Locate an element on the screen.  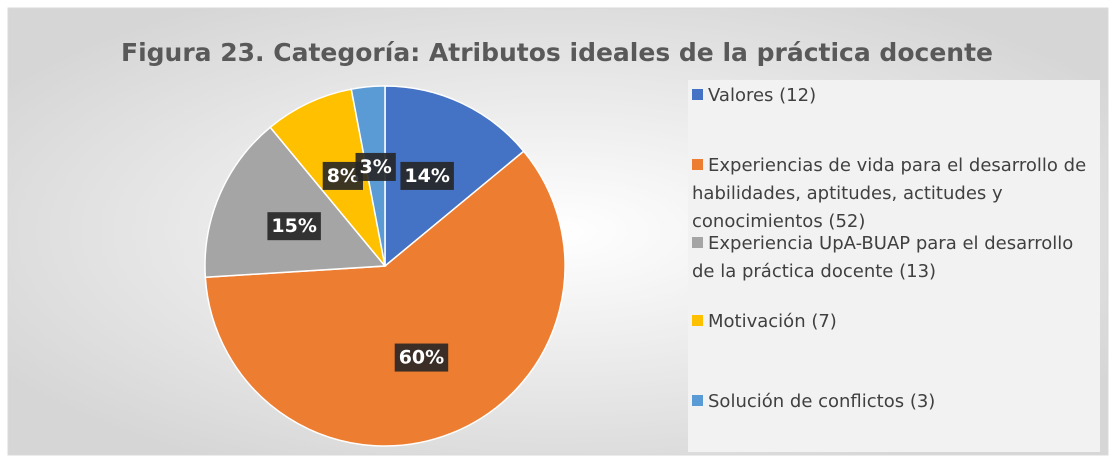
legend-label: Motivación (7) is located at coordinates (772, 321).